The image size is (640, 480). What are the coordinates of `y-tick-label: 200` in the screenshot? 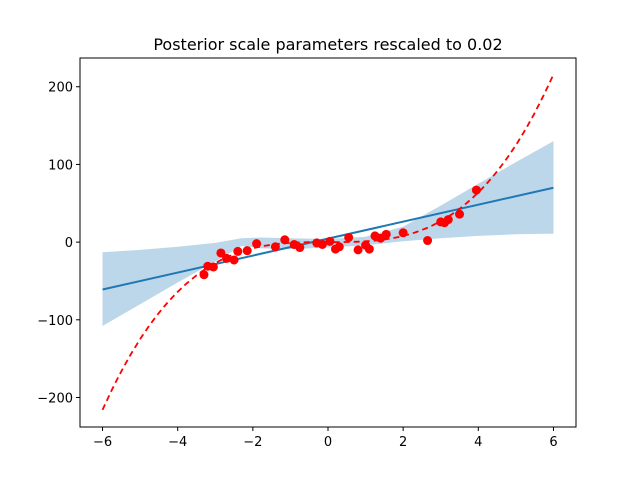 It's located at (60, 88).